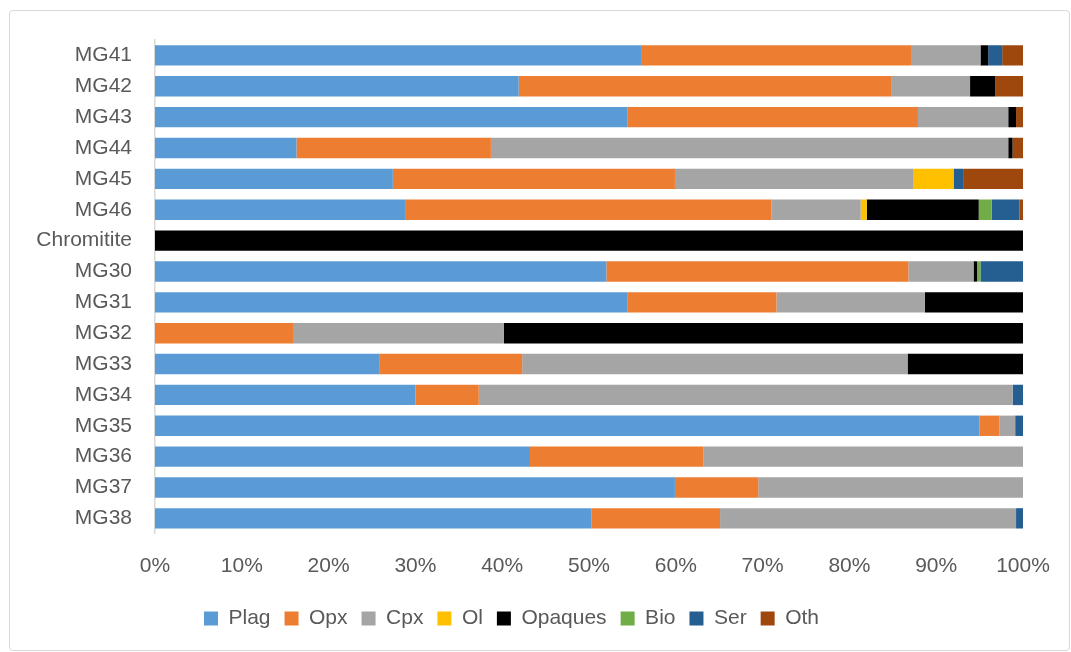 The image size is (1071, 652). Describe the element at coordinates (328, 565) in the screenshot. I see `x-tick-label: 20%` at that location.